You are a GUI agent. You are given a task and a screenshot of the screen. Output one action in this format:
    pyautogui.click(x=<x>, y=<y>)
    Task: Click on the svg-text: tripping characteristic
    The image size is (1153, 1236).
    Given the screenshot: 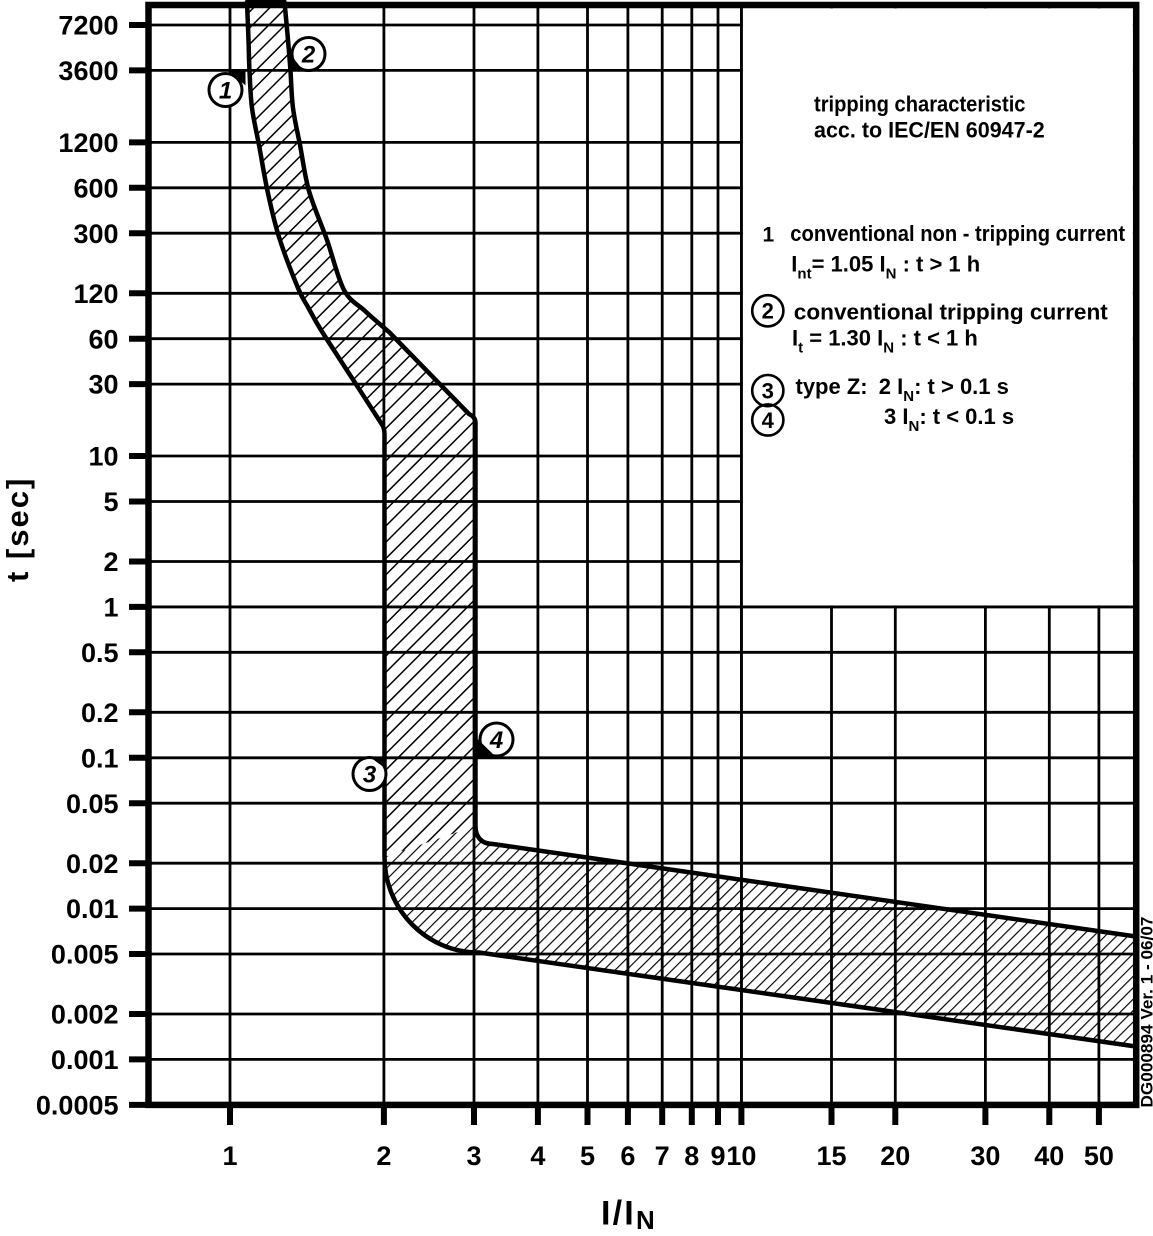 What is the action you would take?
    pyautogui.click(x=920, y=104)
    